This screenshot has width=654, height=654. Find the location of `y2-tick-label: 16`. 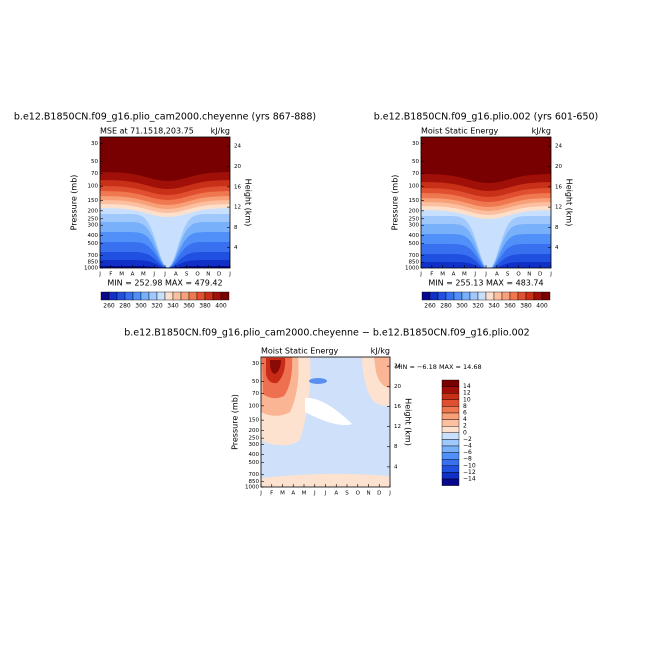

y2-tick-label: 16 is located at coordinates (397, 407).